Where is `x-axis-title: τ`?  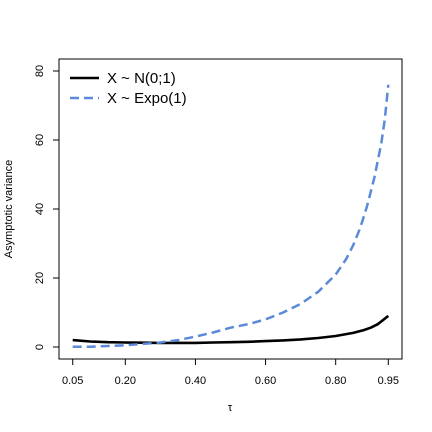 x-axis-title: τ is located at coordinates (230, 408).